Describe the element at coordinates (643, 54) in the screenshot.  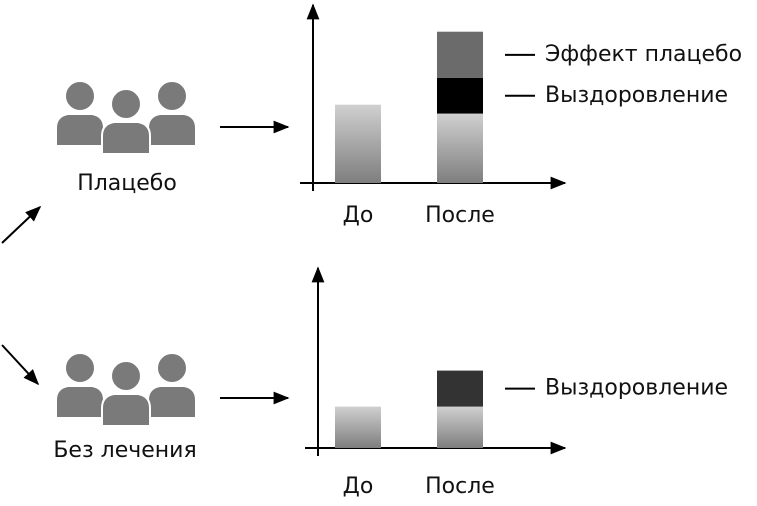
I see `legend-label: Эффект плацебо` at that location.